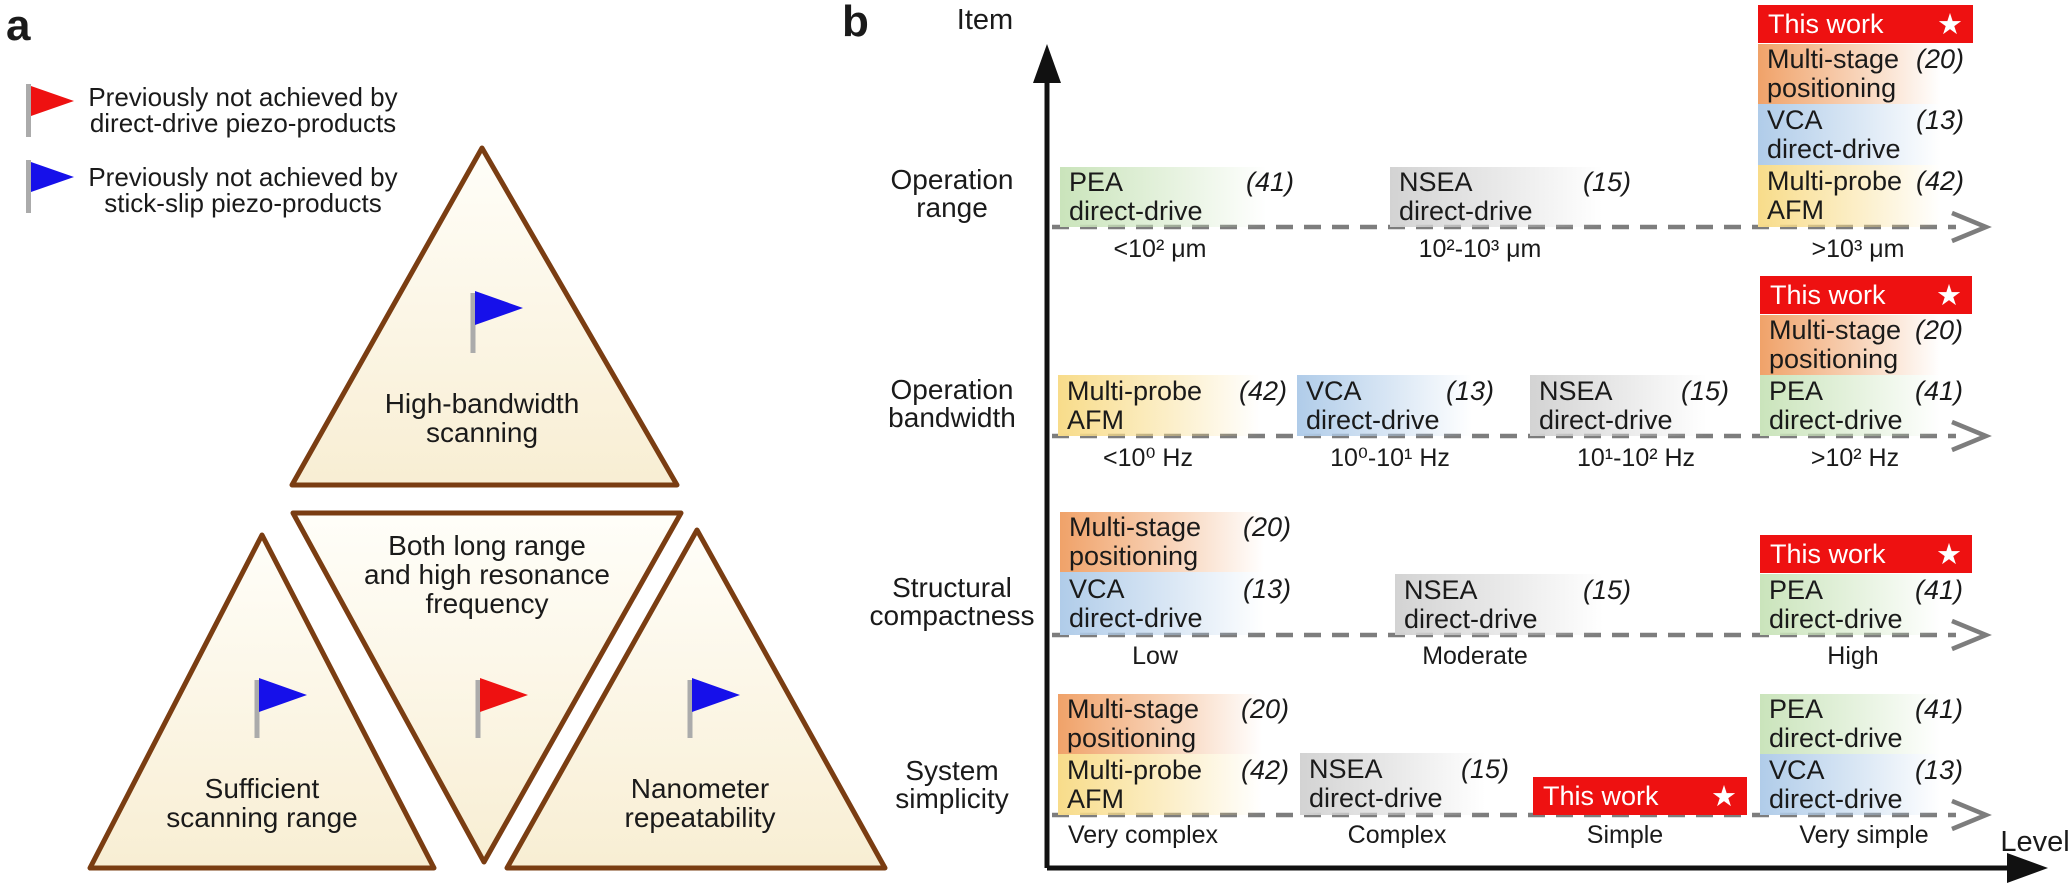  I want to click on tick-label: <10⁰ Hz, so click(1148, 458).